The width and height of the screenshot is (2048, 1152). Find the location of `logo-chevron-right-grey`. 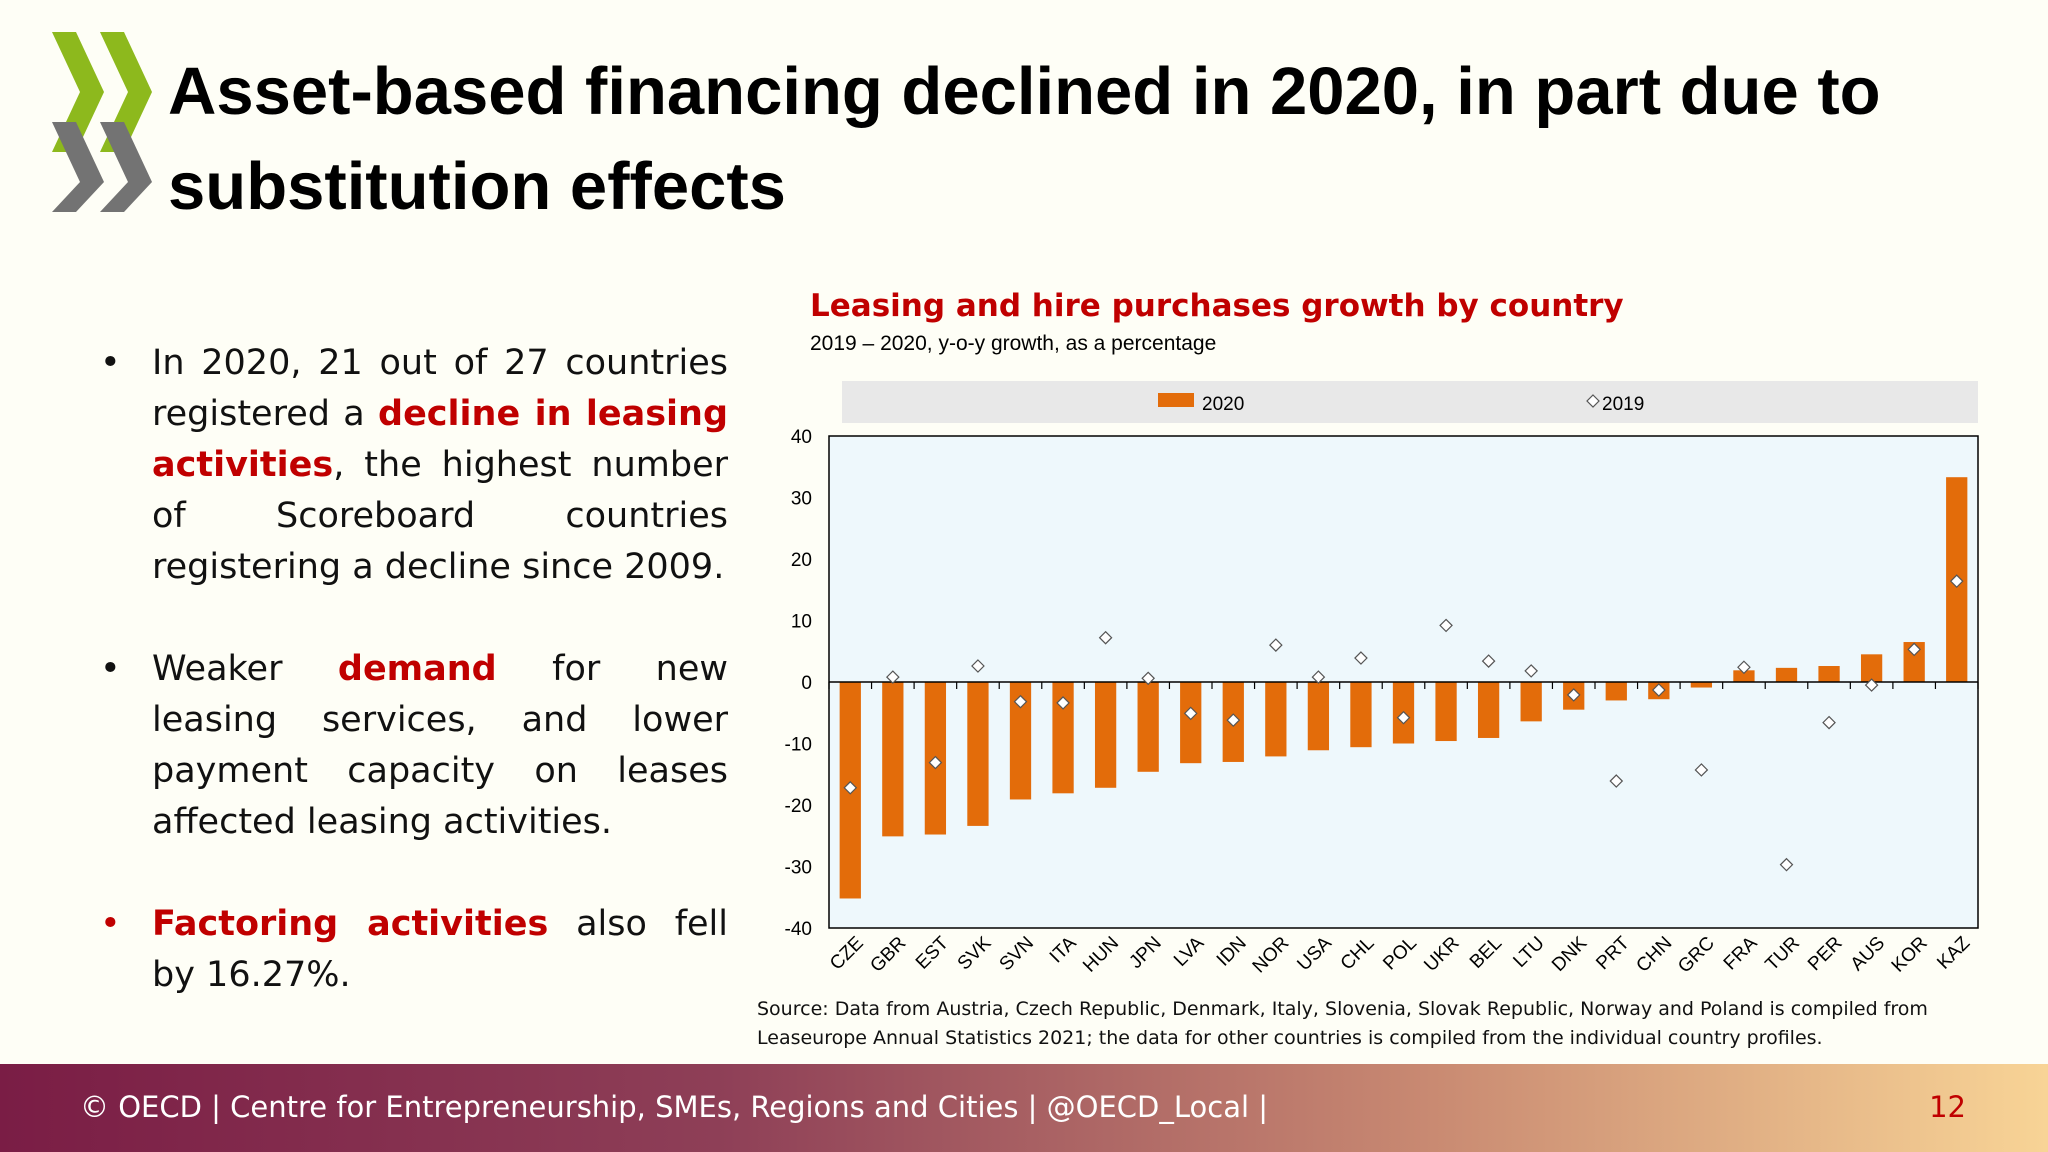

logo-chevron-right-grey is located at coordinates (126, 167).